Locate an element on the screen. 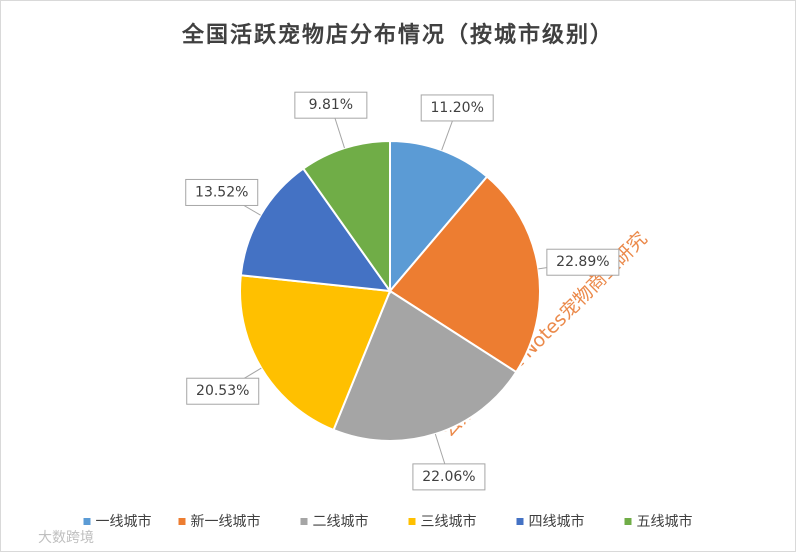  data-label: 22.06% is located at coordinates (448, 477).